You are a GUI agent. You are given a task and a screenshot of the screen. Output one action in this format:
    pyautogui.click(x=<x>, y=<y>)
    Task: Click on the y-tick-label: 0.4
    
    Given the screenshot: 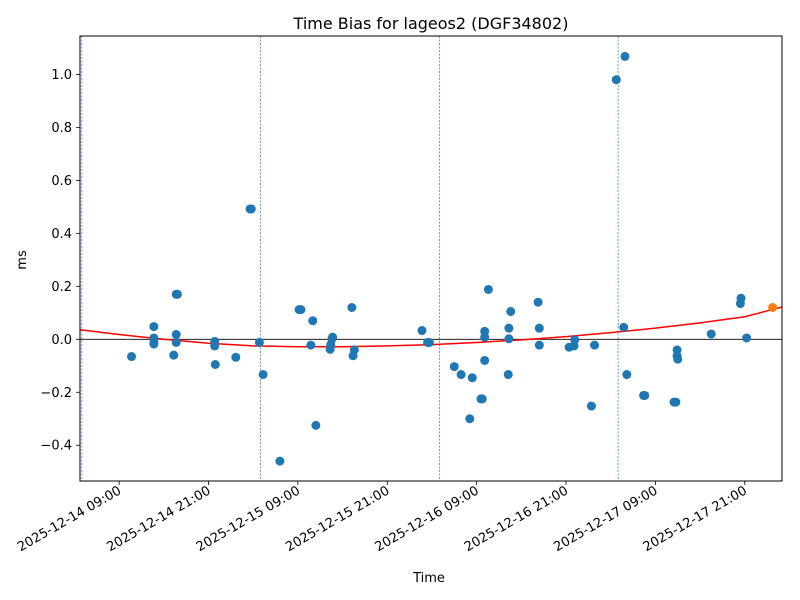 What is the action you would take?
    pyautogui.click(x=61, y=234)
    